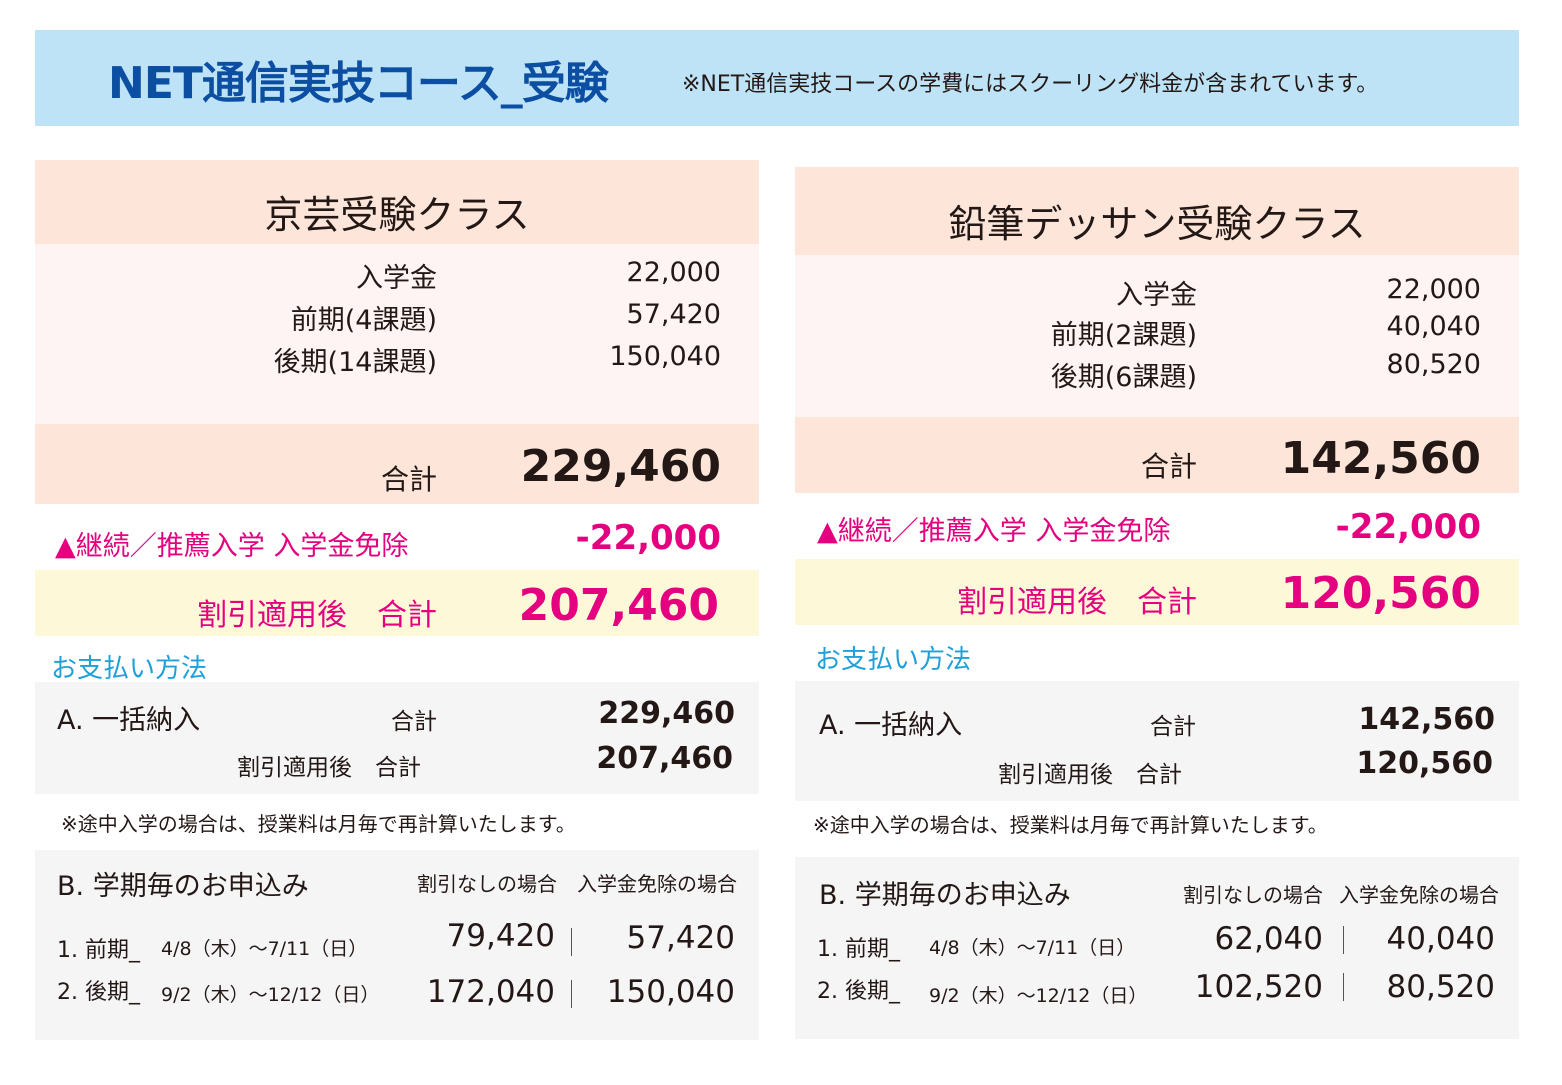 This screenshot has width=1562, height=1085. I want to click on method-a-total-value: 229,460, so click(666, 713).